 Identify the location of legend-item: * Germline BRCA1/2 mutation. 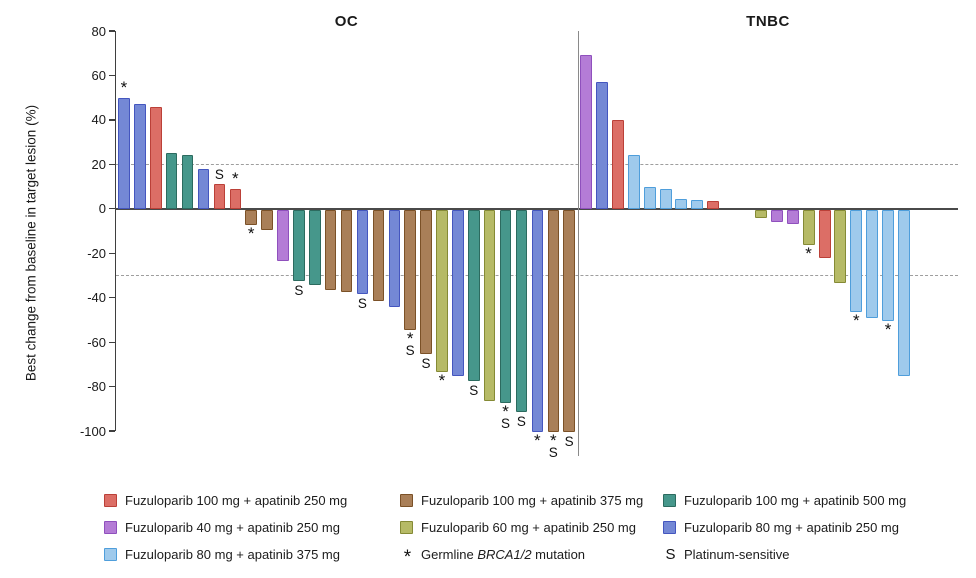
(493, 556).